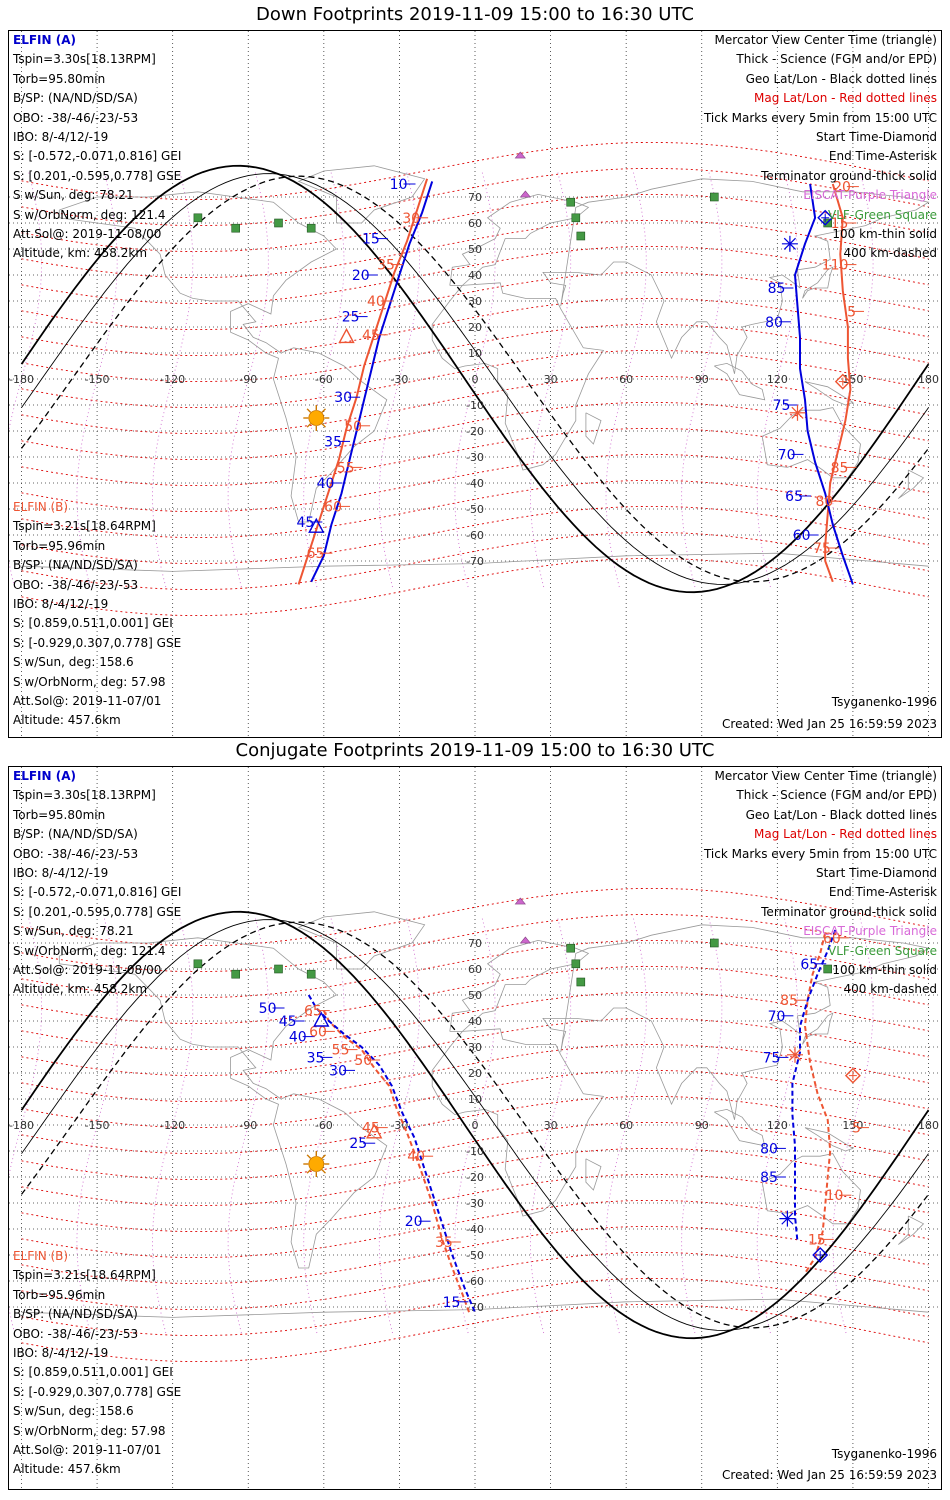 Image resolution: width=950 pixels, height=1500 pixels. I want to click on elfin-a-line: S: [-0.572,-0.071,0.816] GEI, so click(97, 892).